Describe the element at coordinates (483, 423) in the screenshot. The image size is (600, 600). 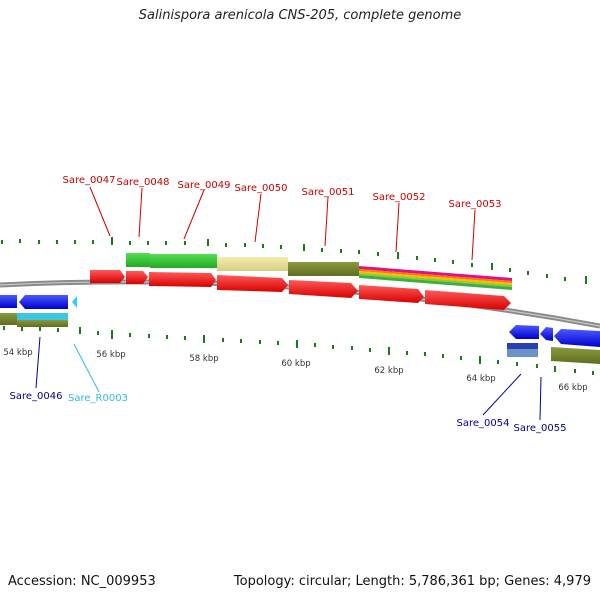
I see `gene-label: Sare_0054` at that location.